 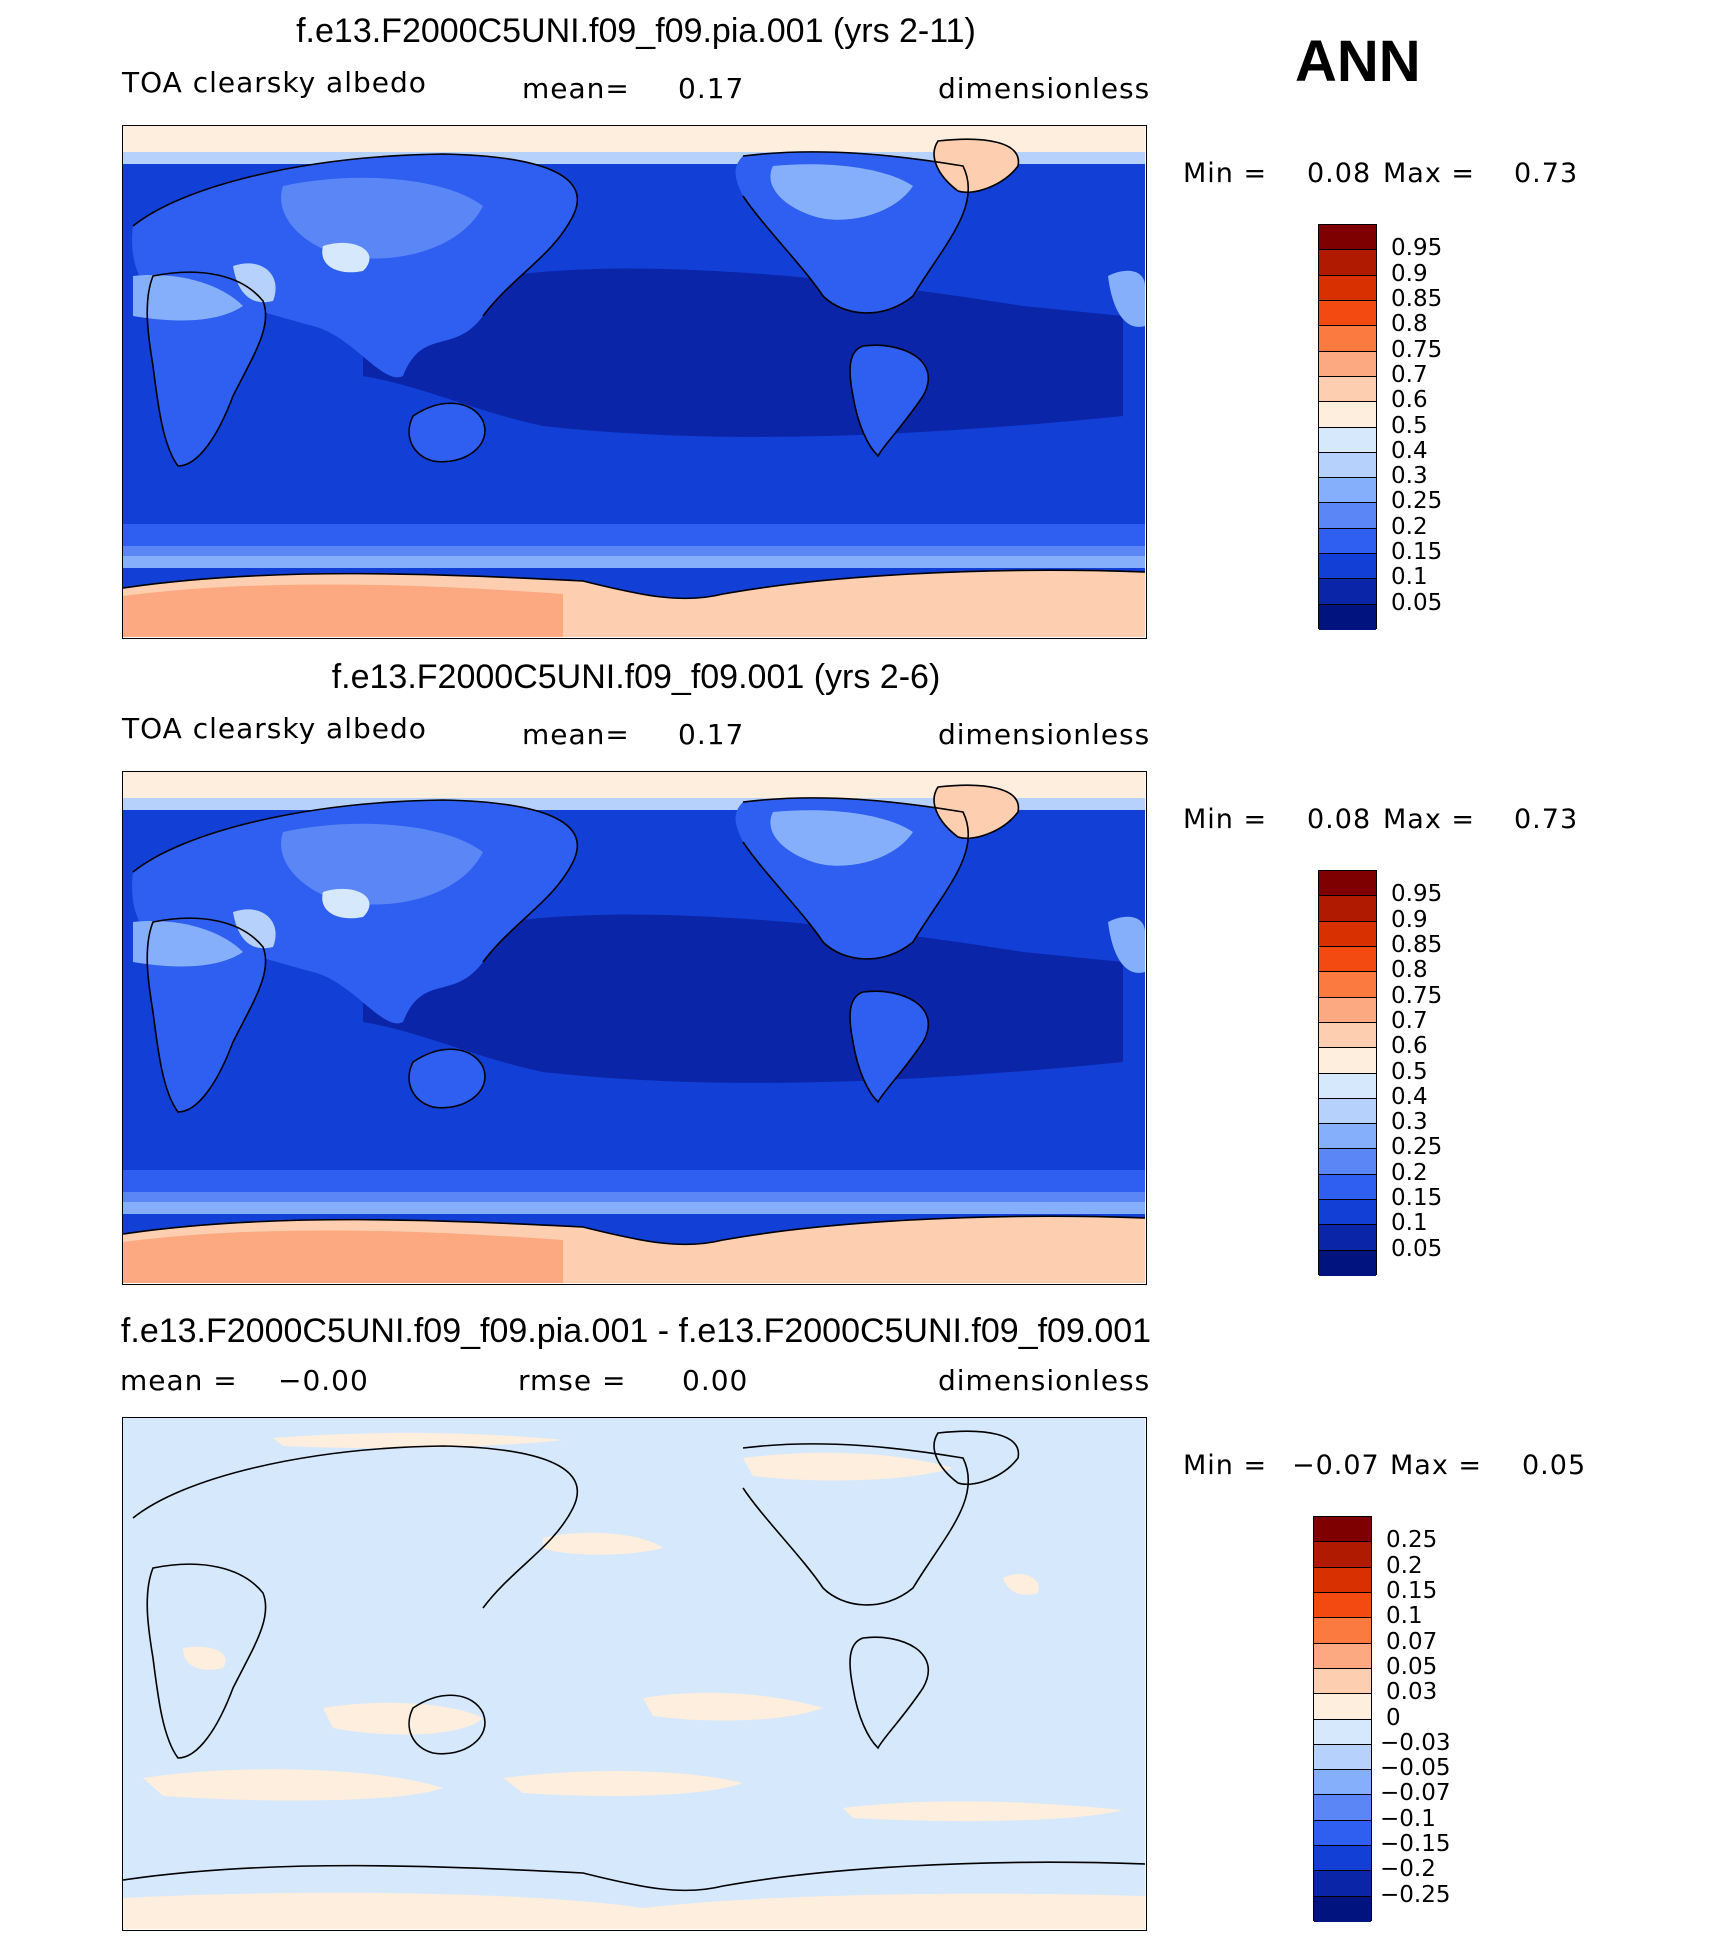 I want to click on panel-3-rmse-value: 0.00, so click(x=715, y=1380).